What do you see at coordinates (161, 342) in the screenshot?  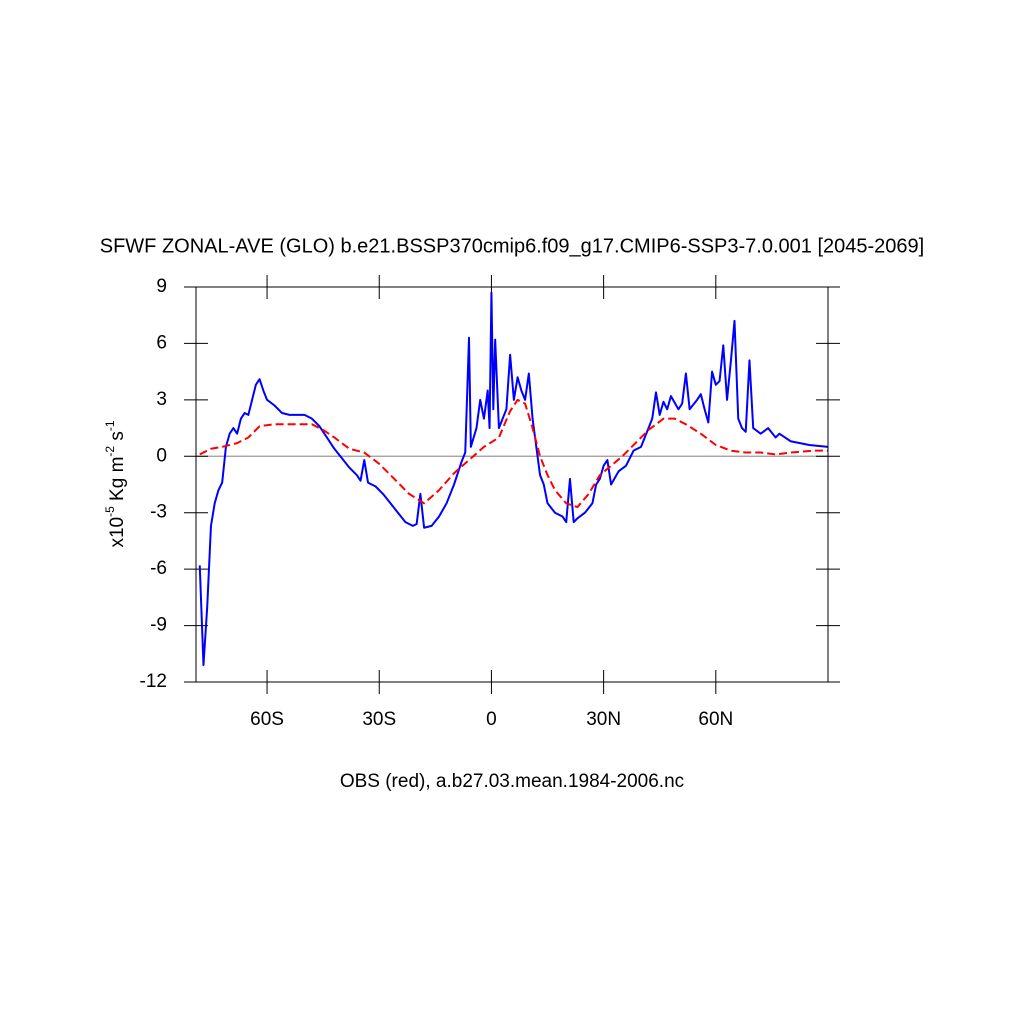 I see `y-tick-label: 6` at bounding box center [161, 342].